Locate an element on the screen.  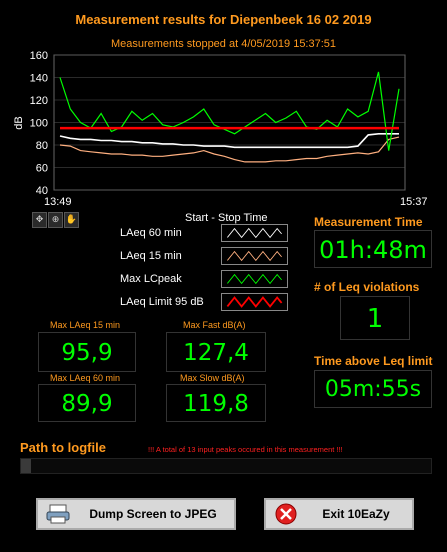
chart-toolbar: ✥ ⊕ ✋ is located at coordinates (62, 220).